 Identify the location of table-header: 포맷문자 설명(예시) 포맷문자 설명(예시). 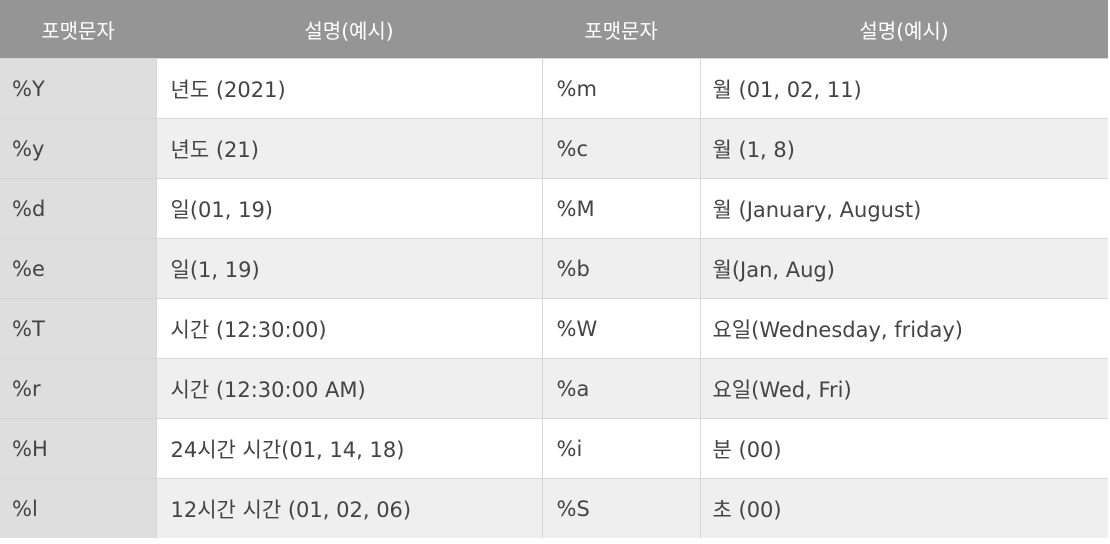
(554, 29).